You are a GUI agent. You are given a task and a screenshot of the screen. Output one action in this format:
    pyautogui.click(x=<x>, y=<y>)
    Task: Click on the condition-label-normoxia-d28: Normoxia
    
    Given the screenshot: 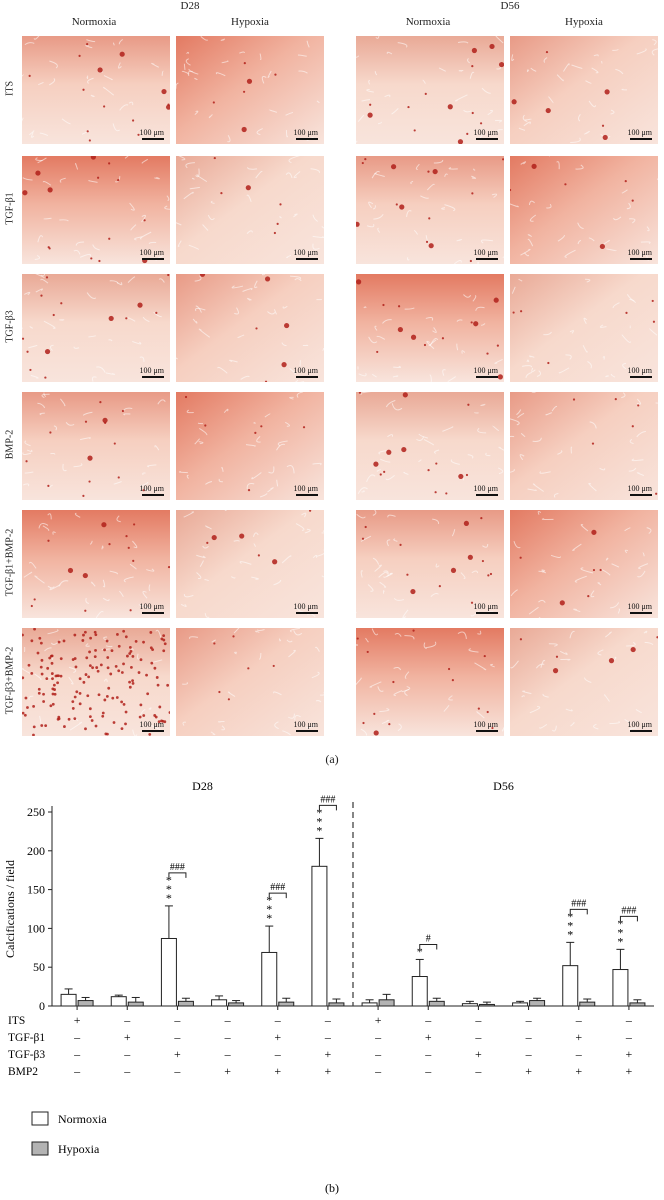 What is the action you would take?
    pyautogui.click(x=94, y=22)
    